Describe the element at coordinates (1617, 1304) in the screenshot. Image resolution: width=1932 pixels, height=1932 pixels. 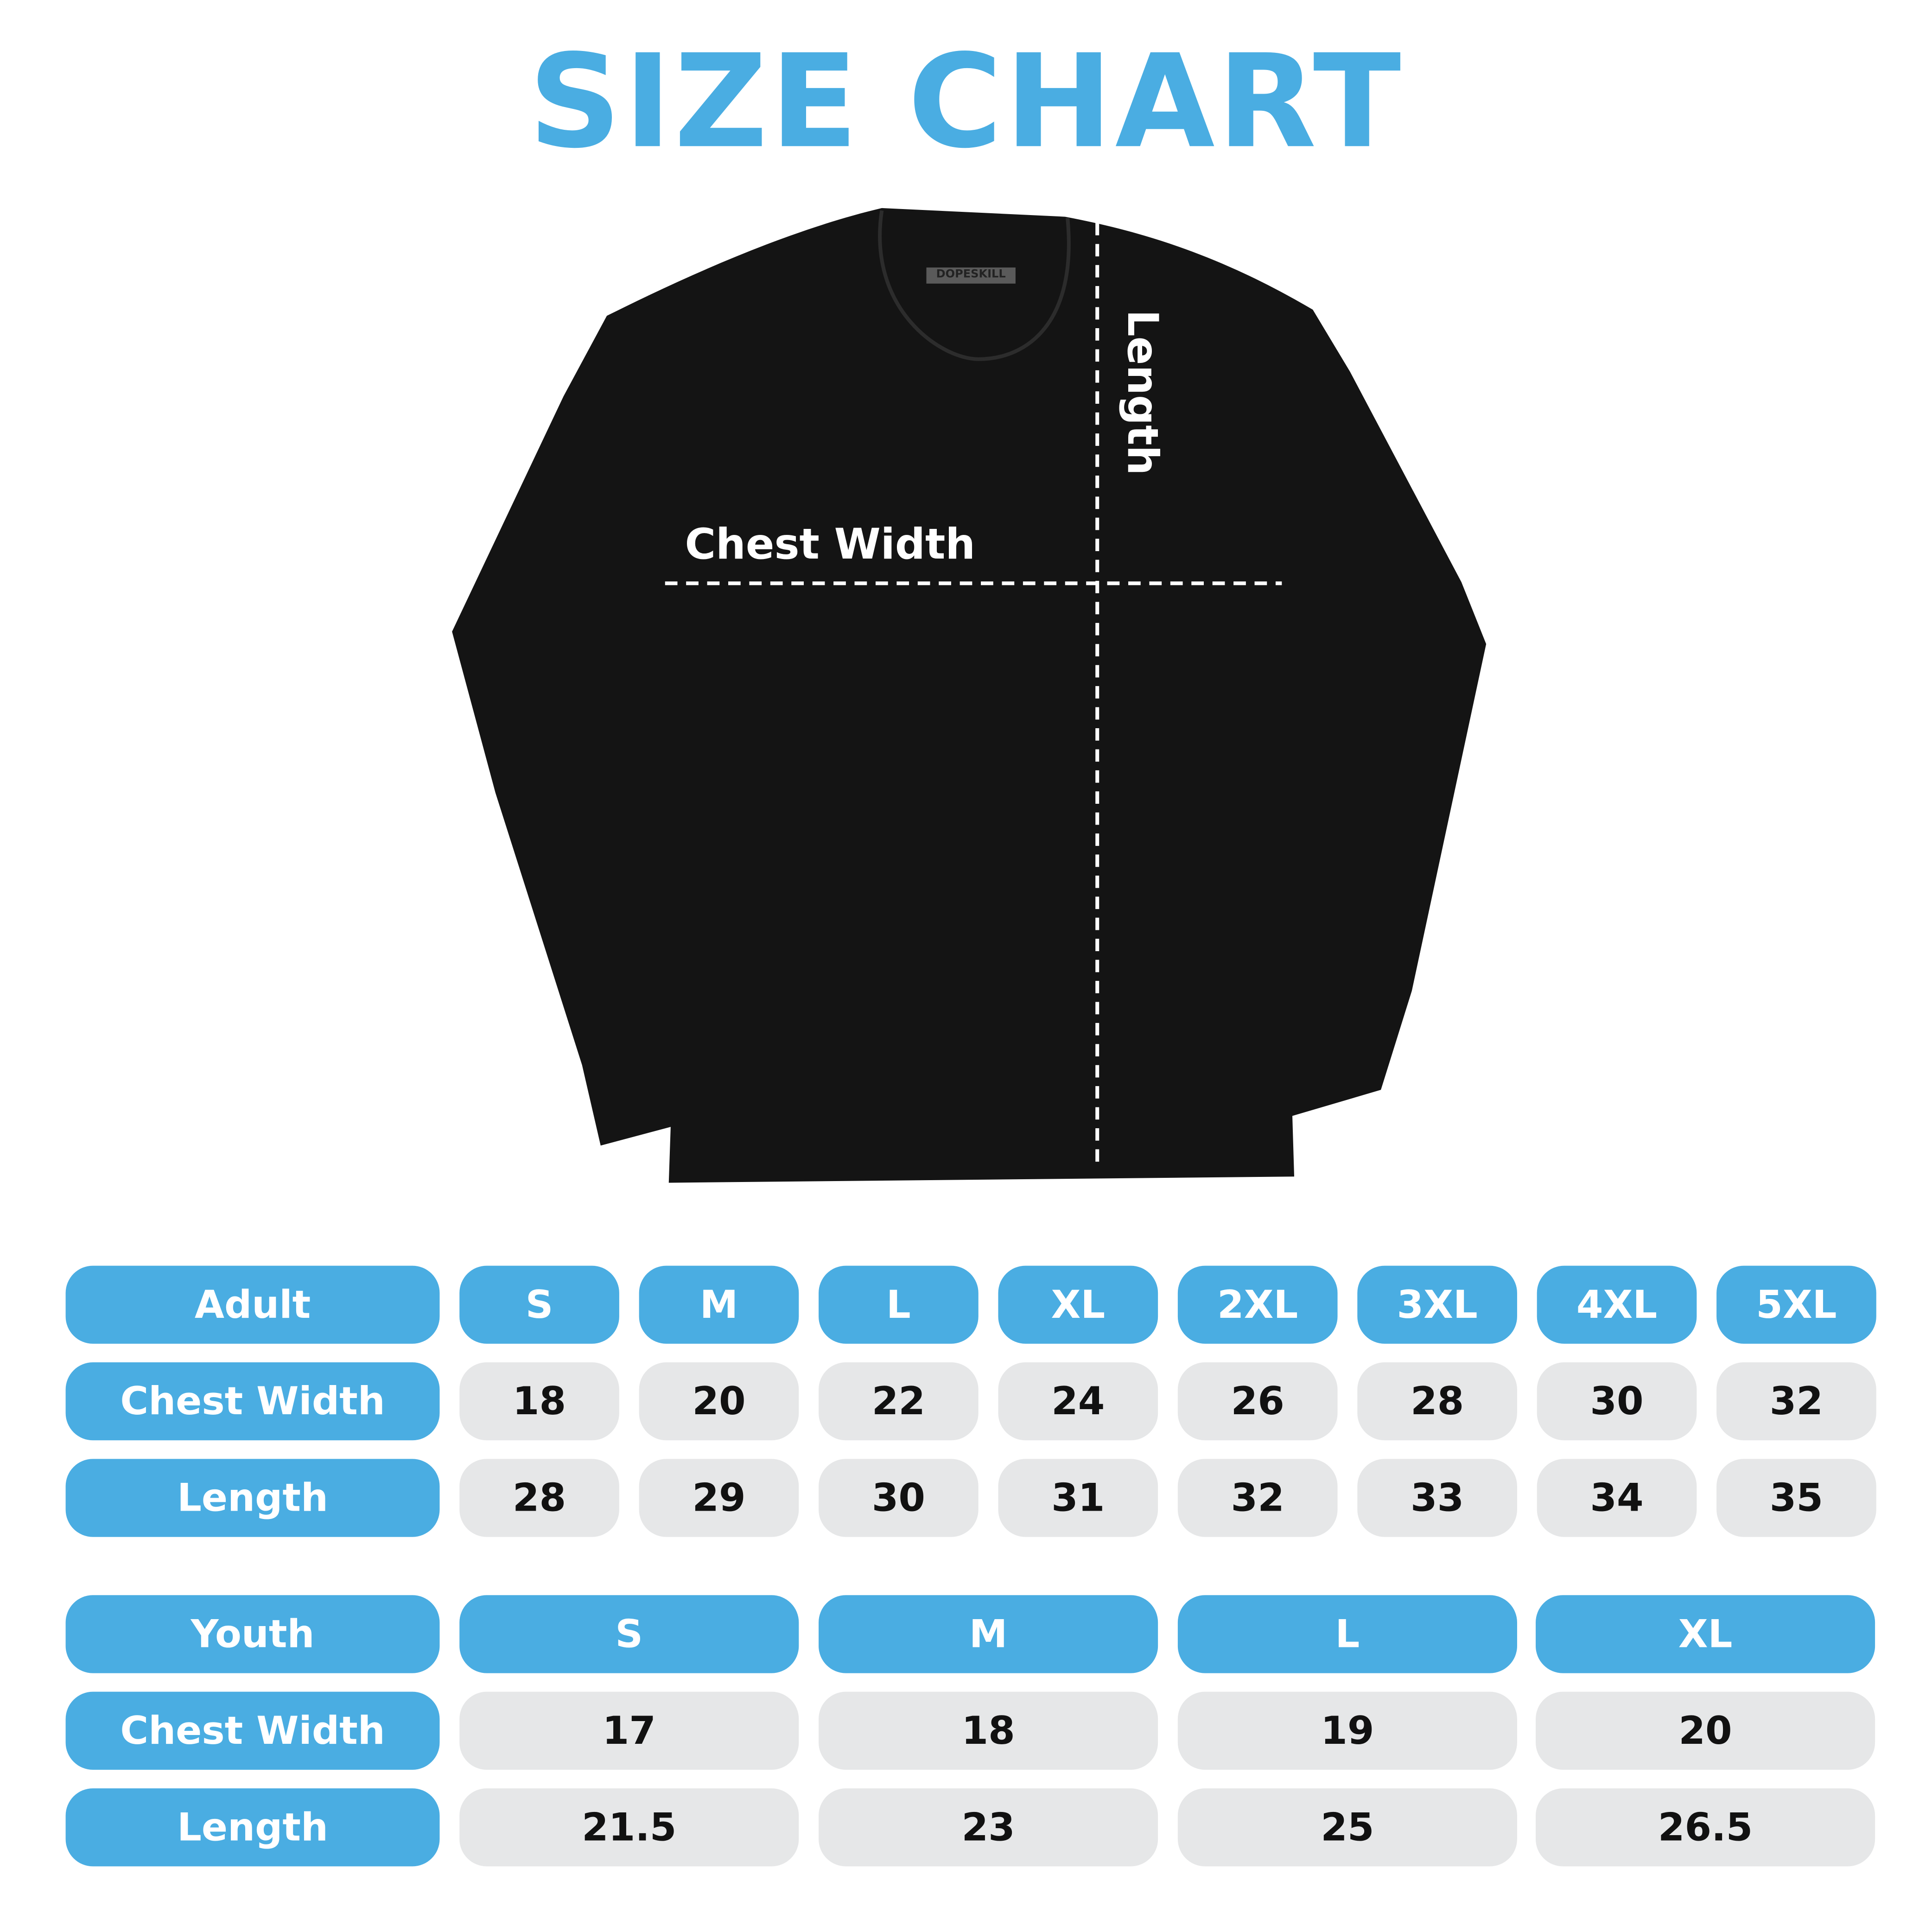
I see `adult-size-4xl: 4XL` at that location.